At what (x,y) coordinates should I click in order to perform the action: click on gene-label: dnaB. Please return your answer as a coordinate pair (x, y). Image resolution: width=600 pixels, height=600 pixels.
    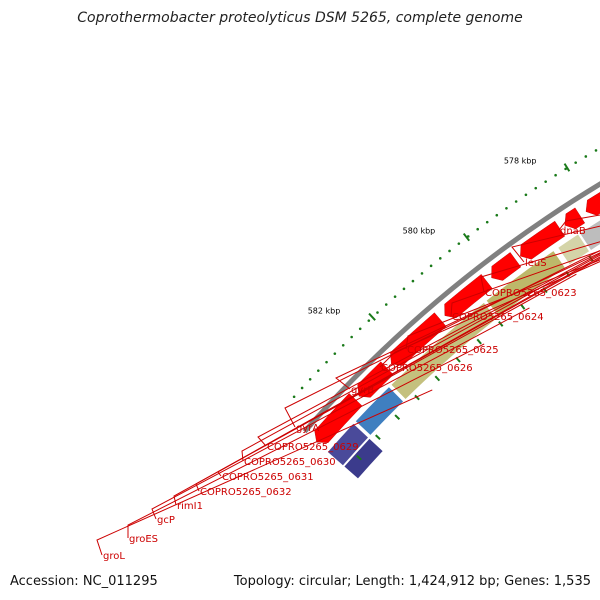
    Looking at the image, I should click on (573, 231).